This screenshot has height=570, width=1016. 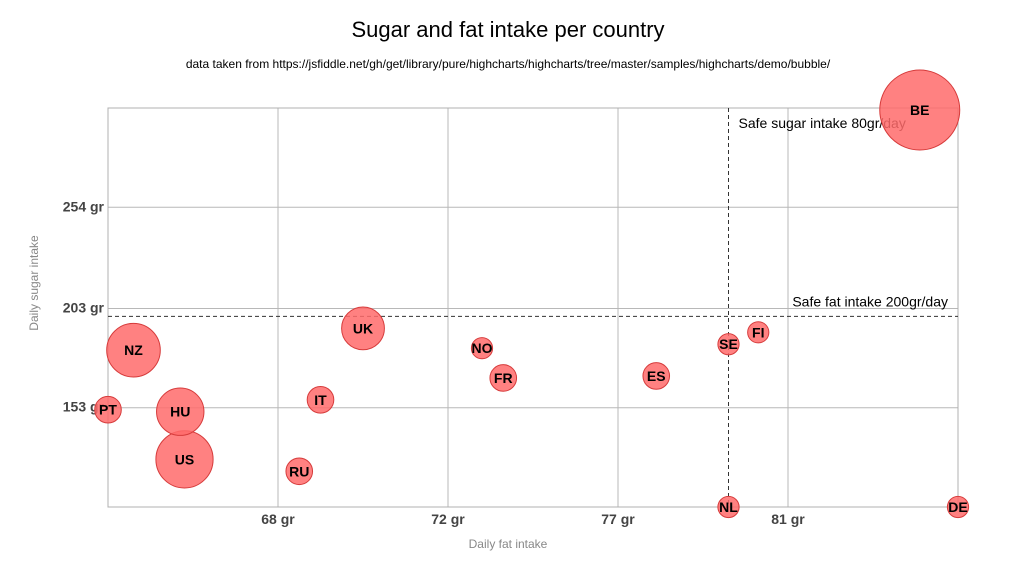 What do you see at coordinates (84, 206) in the screenshot?
I see `y-tick-label: 254 gr` at bounding box center [84, 206].